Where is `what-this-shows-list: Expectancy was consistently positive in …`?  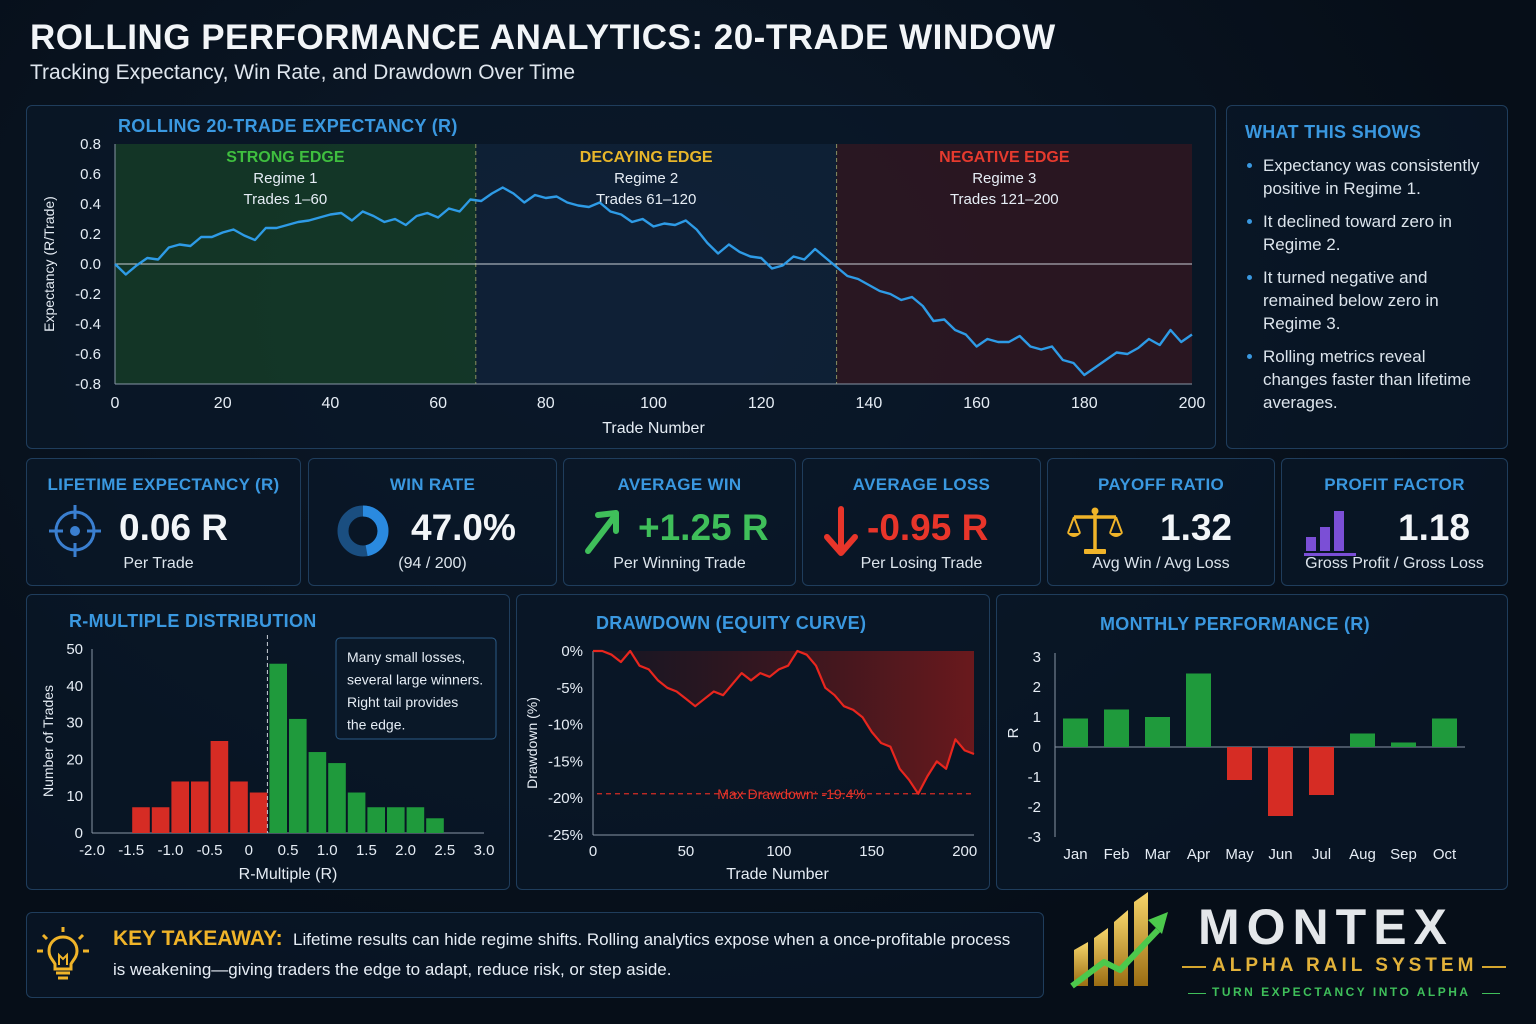
what-this-shows-list: Expectancy was consistently positive in … is located at coordinates (1369, 289).